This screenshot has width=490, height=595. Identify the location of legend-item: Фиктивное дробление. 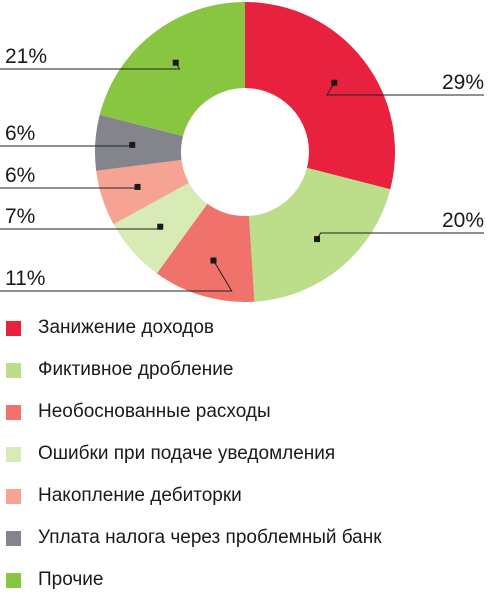
(119, 370).